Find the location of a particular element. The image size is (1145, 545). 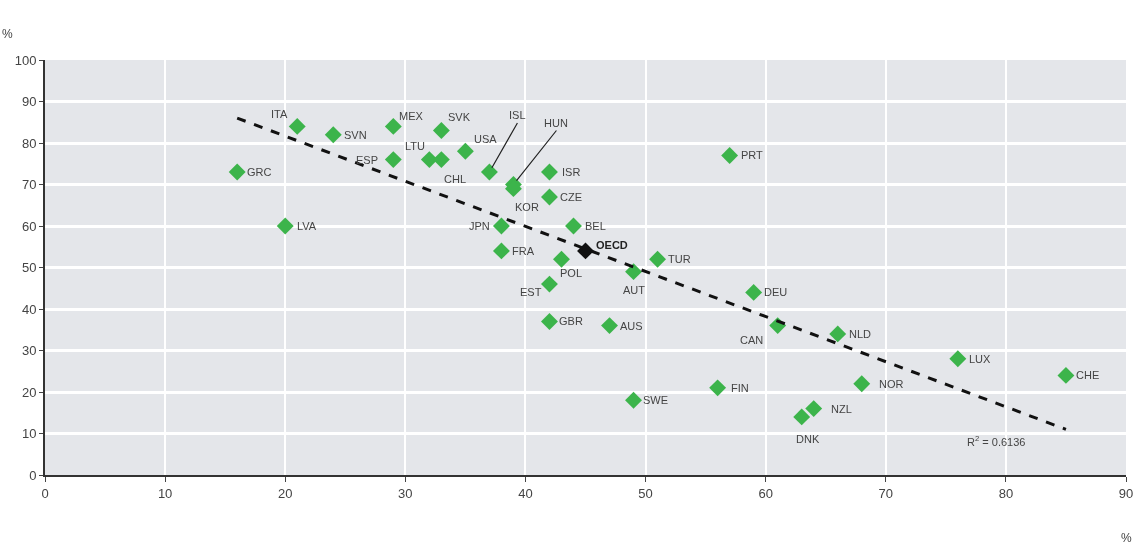

annotation: NOR is located at coordinates (891, 384).